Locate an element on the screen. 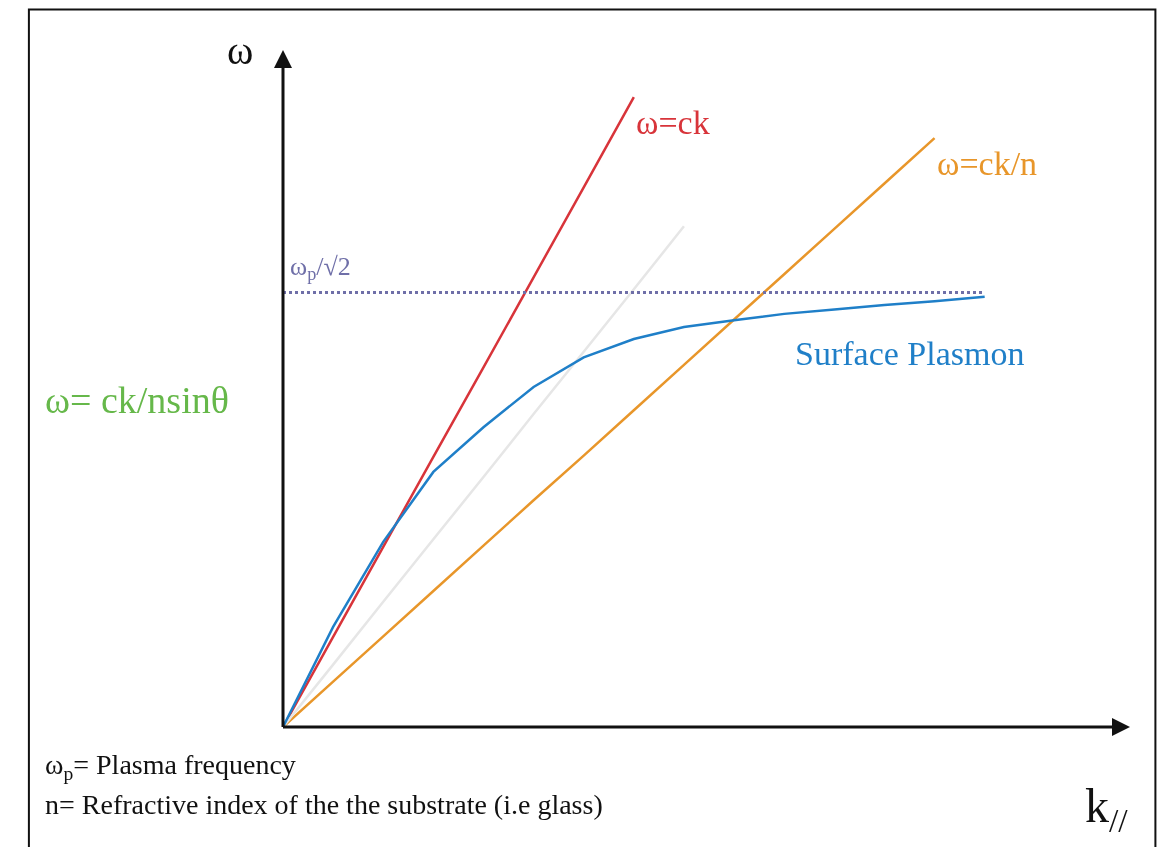 The width and height of the screenshot is (1165, 847). x-axis-title: k$_{//}$ is located at coordinates (1107, 809).